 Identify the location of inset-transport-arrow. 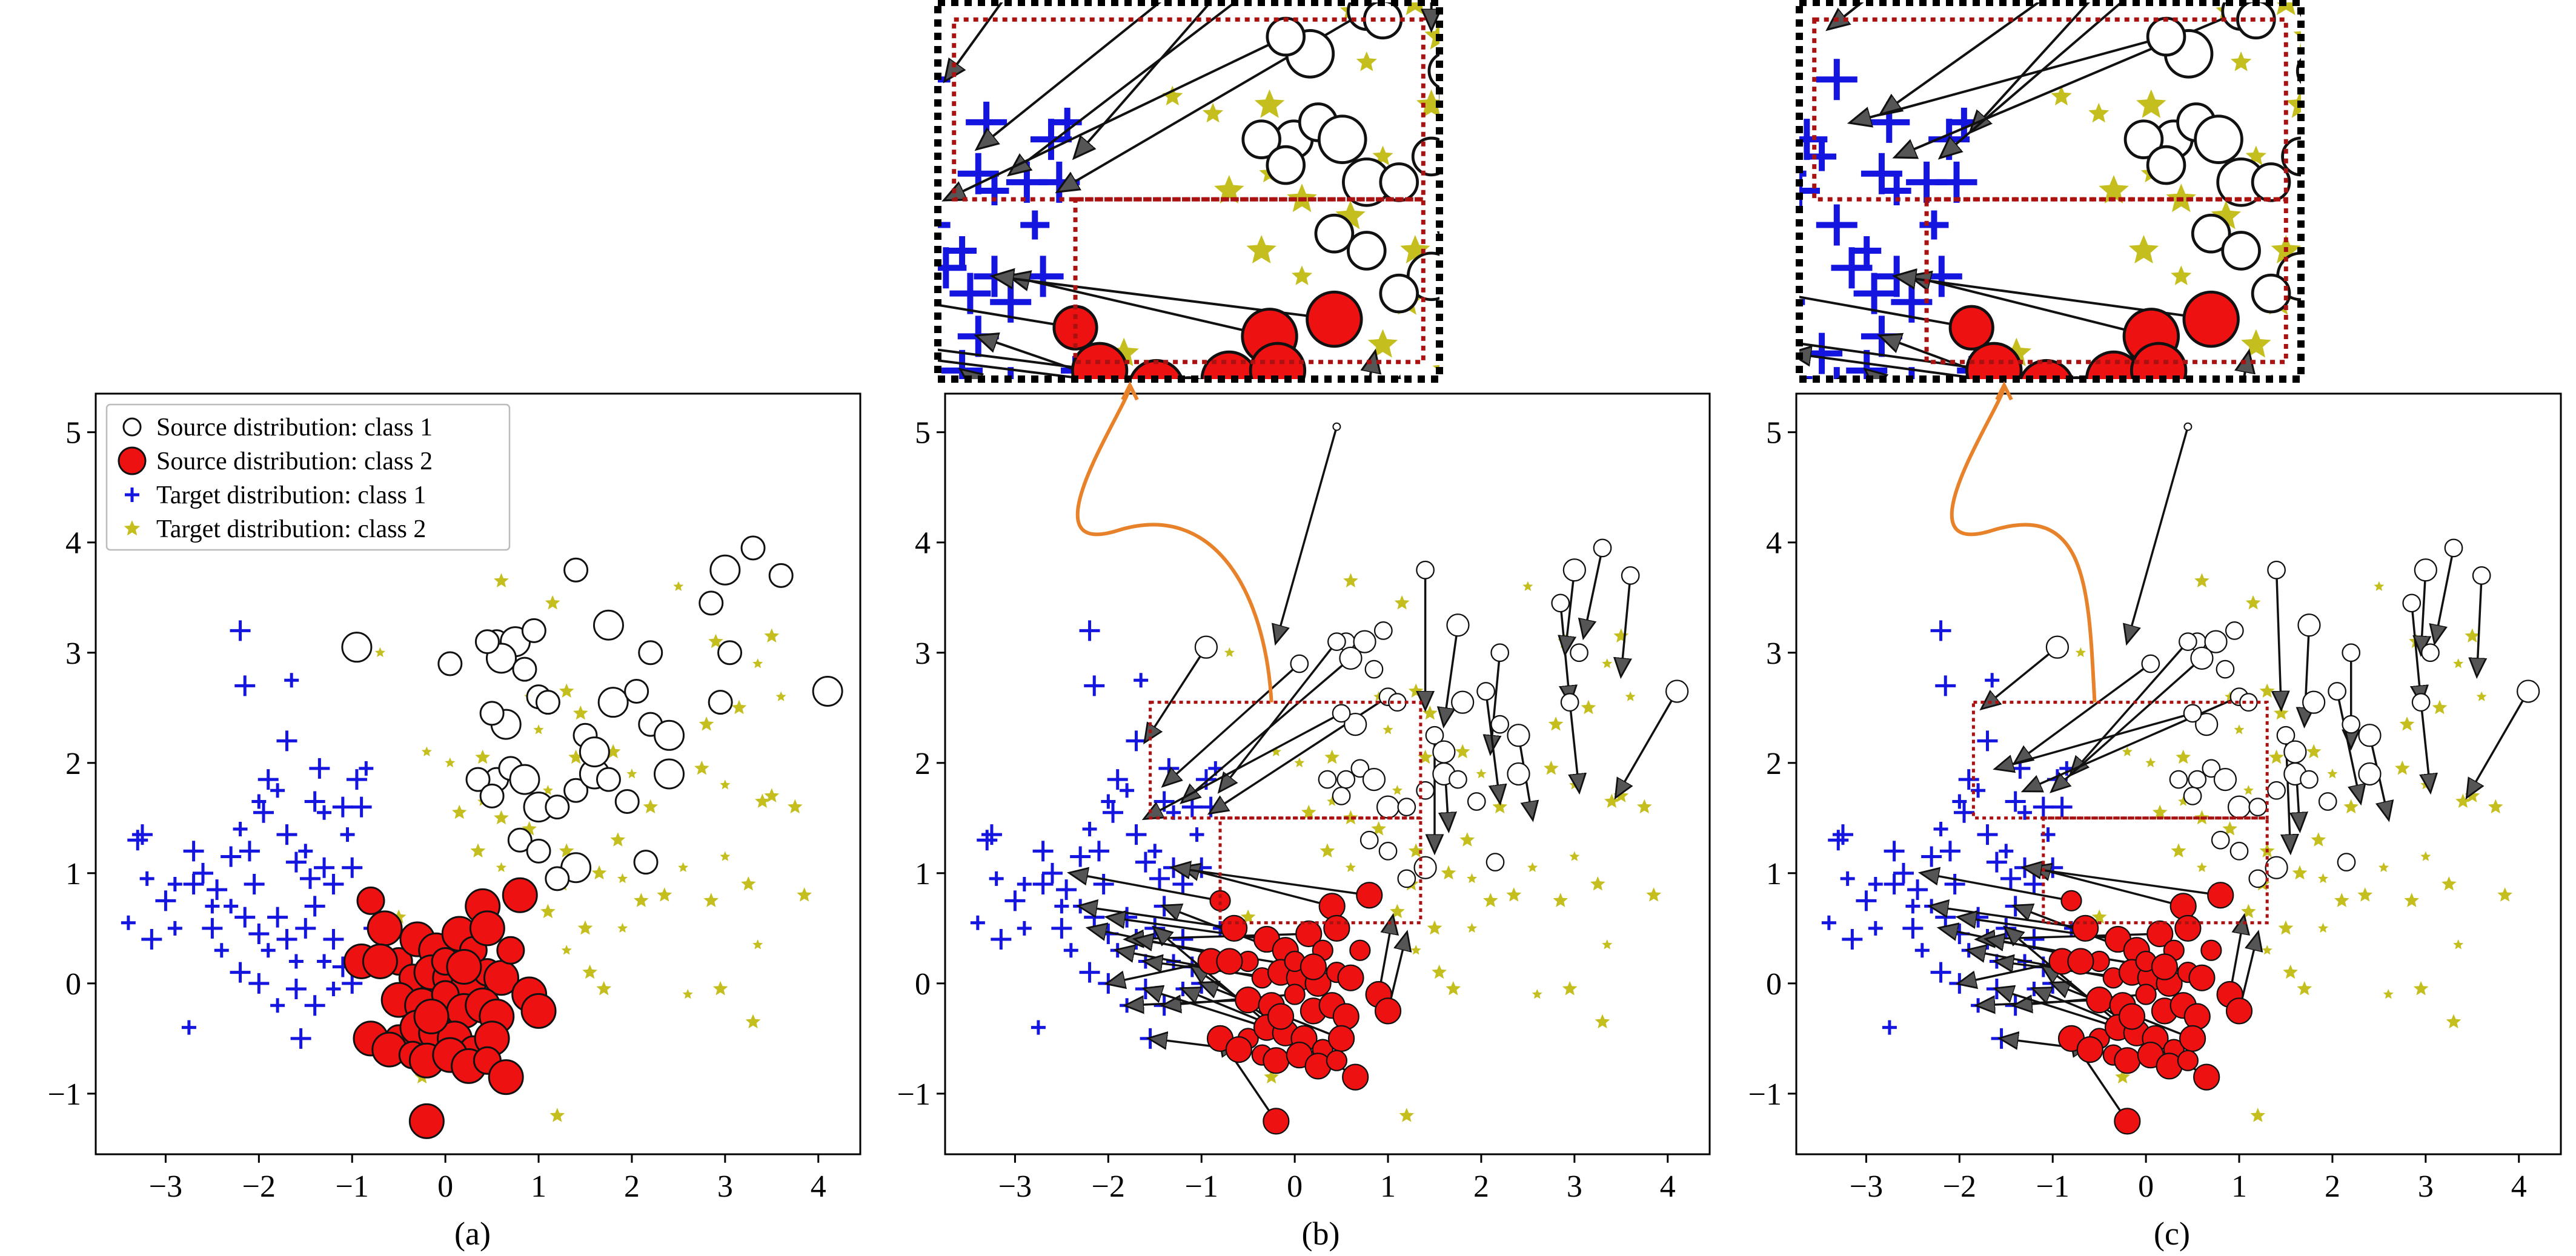
(1846, 15).